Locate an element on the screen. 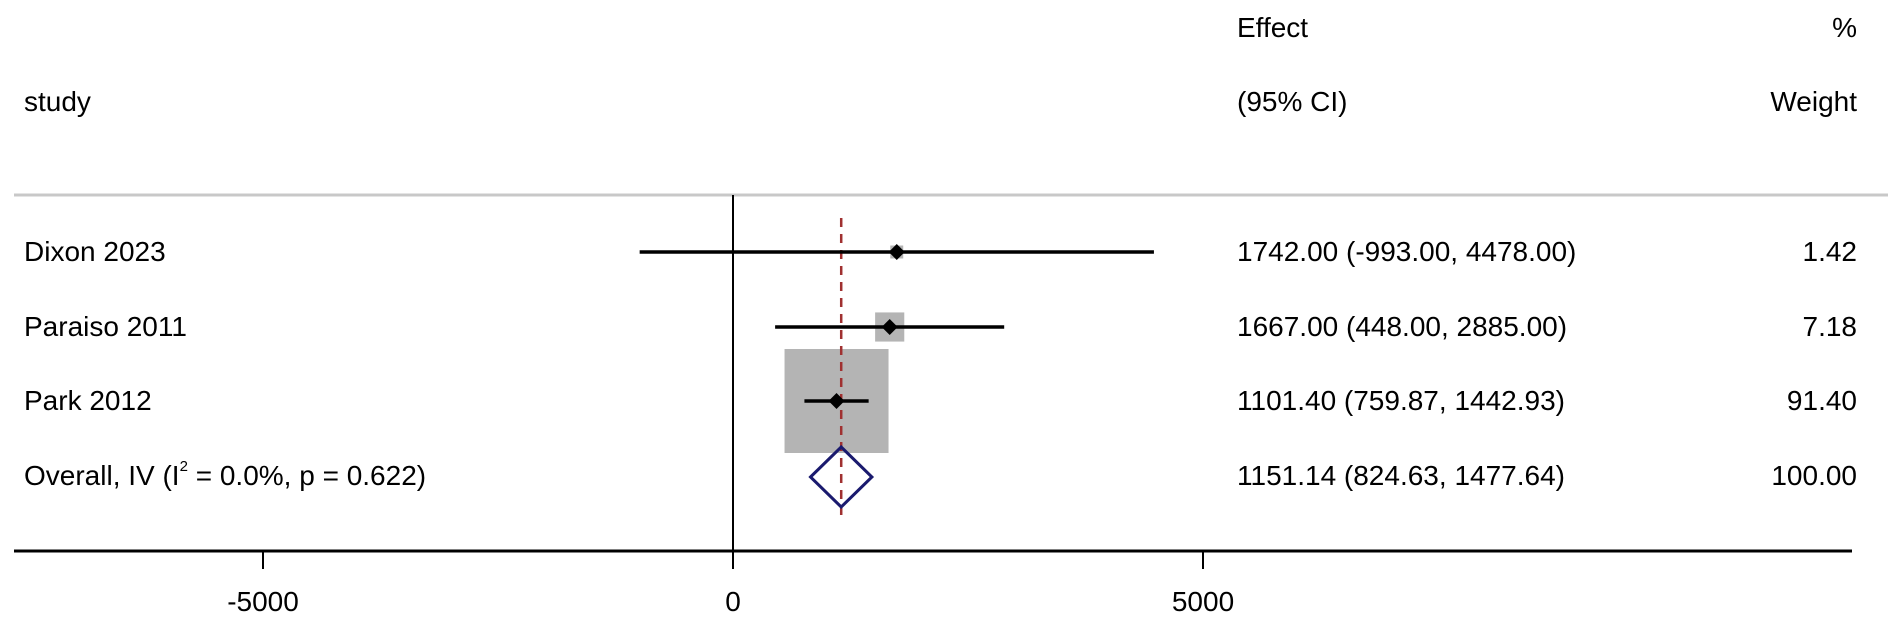  study-weight-dixon-2023: 1.42 is located at coordinates (1830, 251).